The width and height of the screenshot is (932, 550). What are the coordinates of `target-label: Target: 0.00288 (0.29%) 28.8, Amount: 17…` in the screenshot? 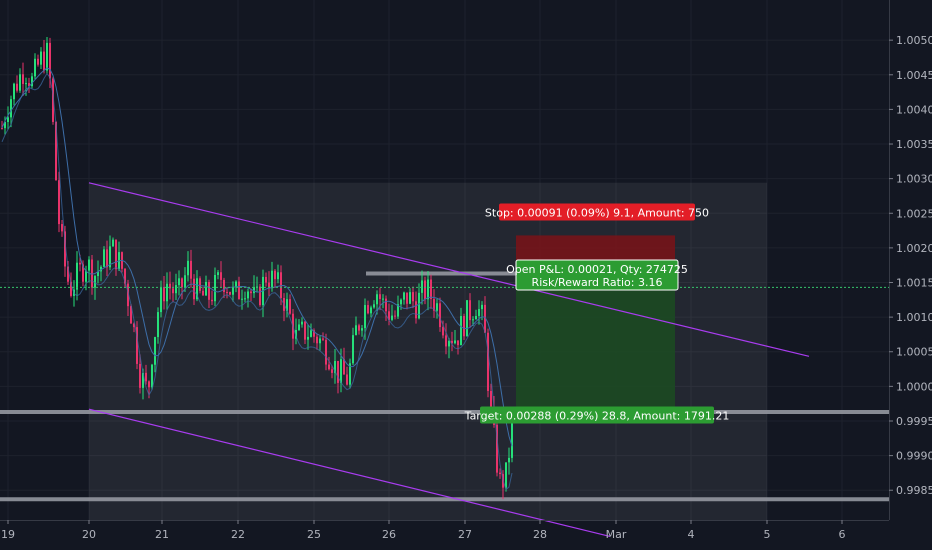 It's located at (596, 415).